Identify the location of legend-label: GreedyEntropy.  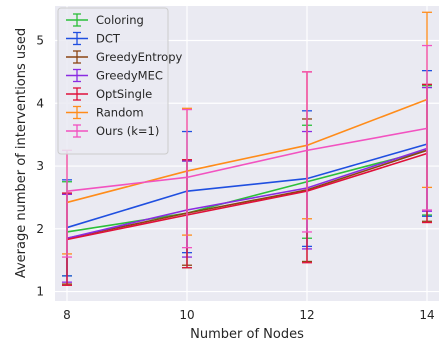
(139, 57).